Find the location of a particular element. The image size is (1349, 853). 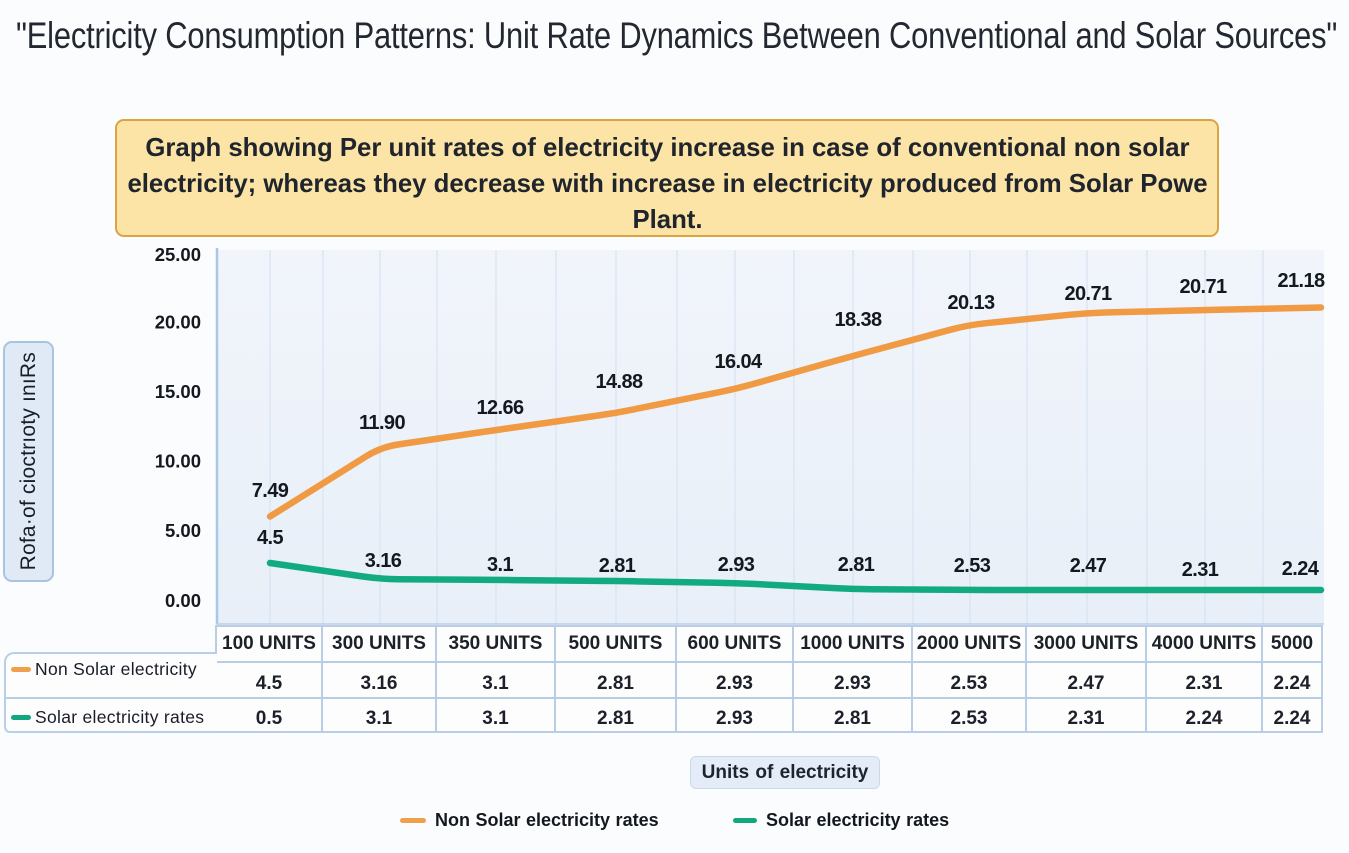

svg-text: 25.00 is located at coordinates (178, 254).